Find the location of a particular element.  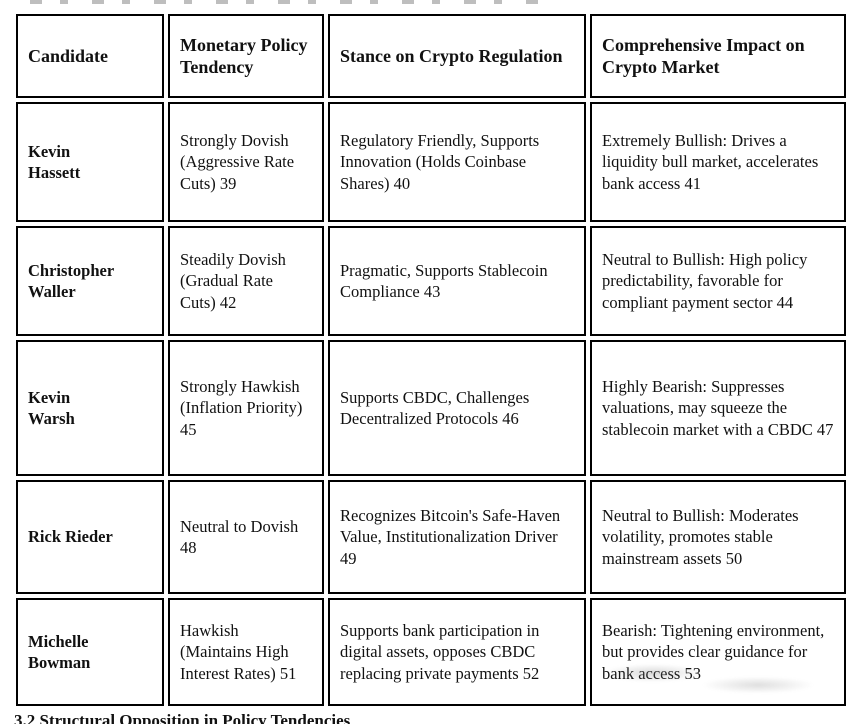

candidate-name: Kevin Hassett is located at coordinates (90, 162).